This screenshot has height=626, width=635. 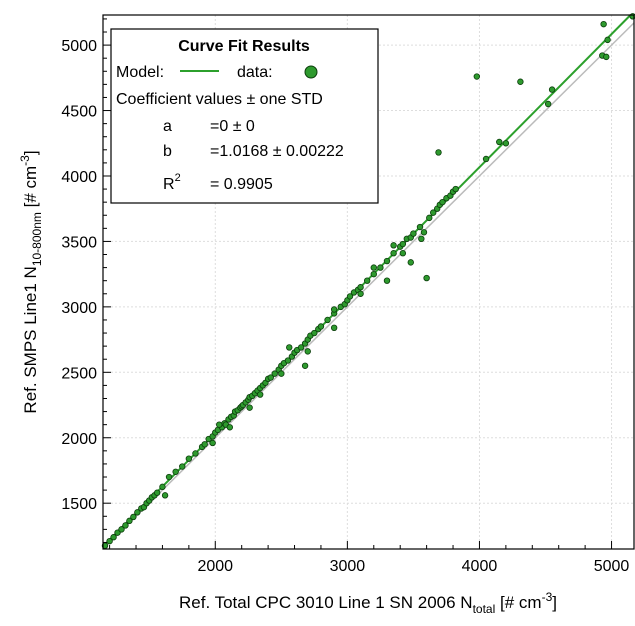 What do you see at coordinates (480, 566) in the screenshot?
I see `x-tick-label: 4000` at bounding box center [480, 566].